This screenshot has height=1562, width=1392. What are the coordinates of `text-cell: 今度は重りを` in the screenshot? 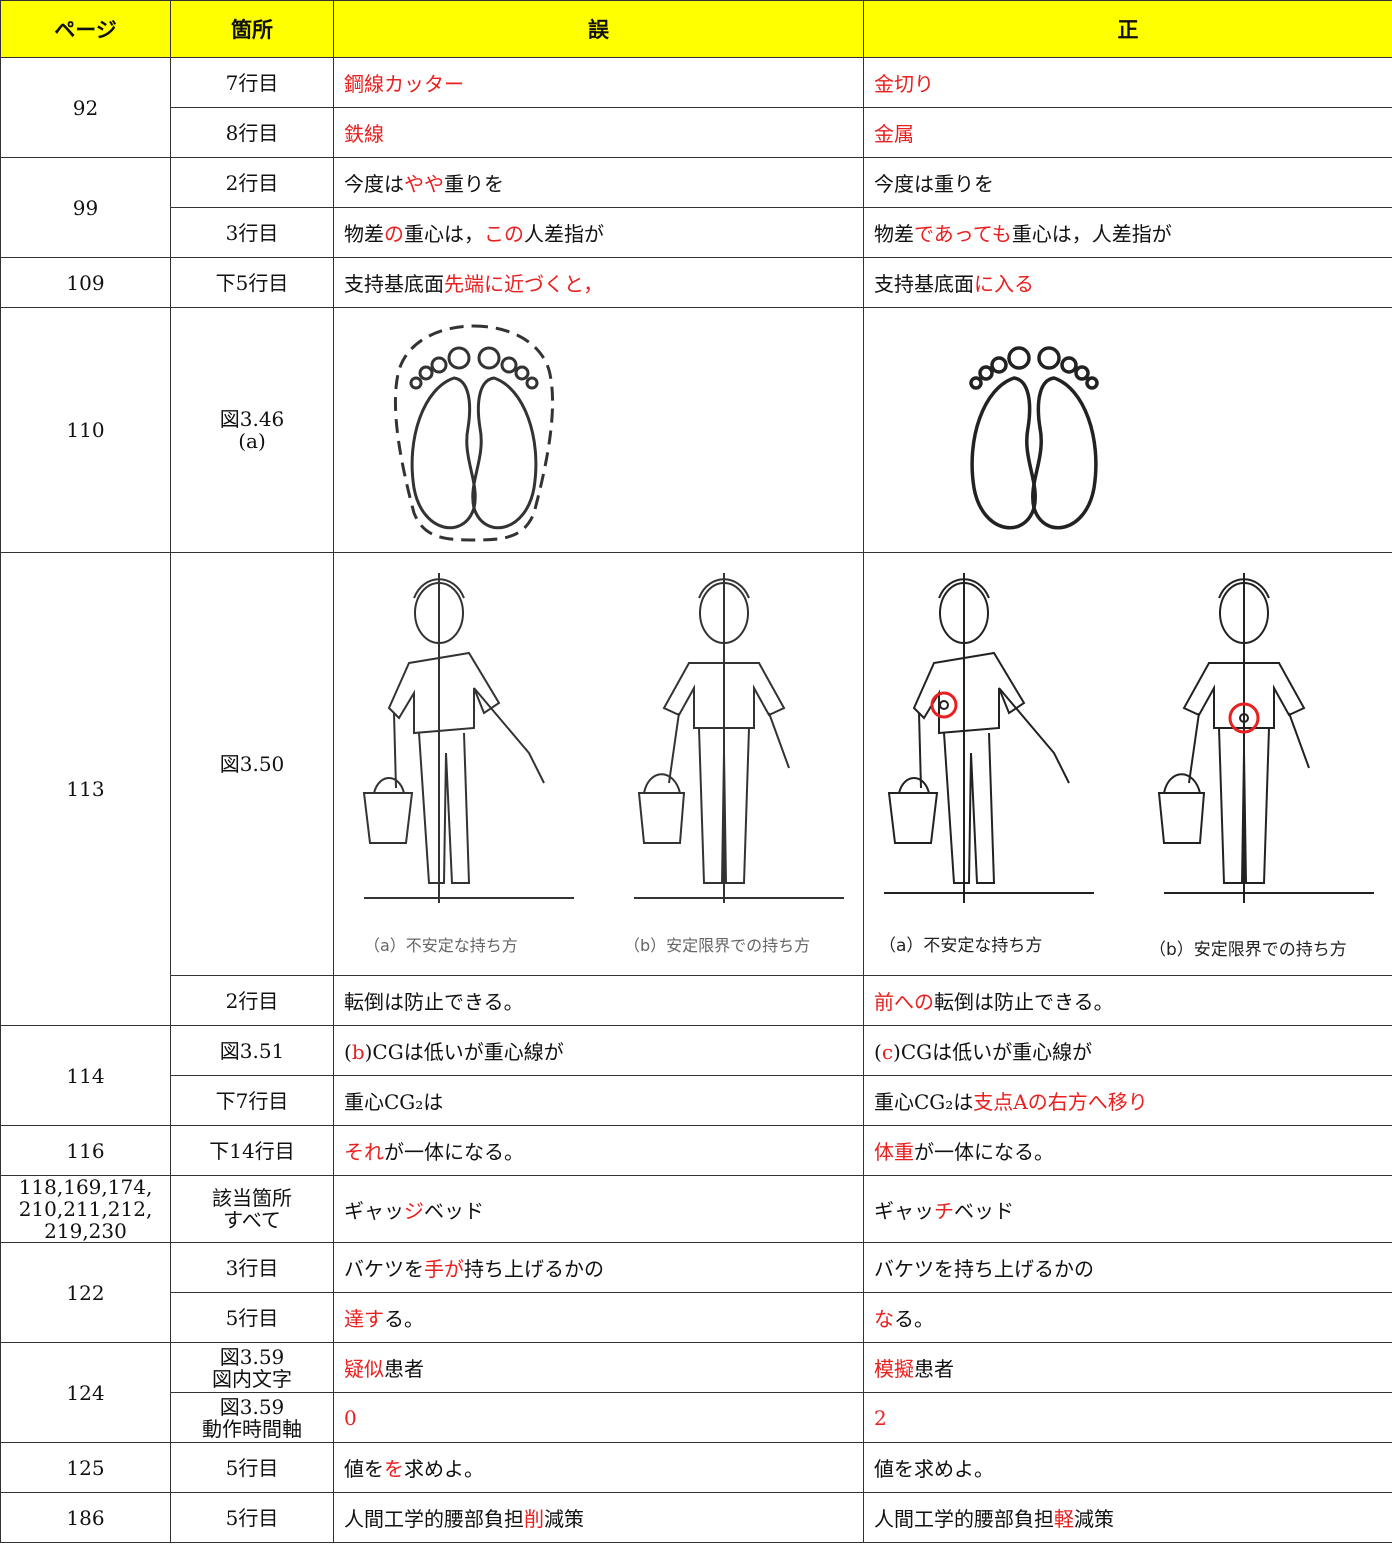 It's located at (1127, 182).